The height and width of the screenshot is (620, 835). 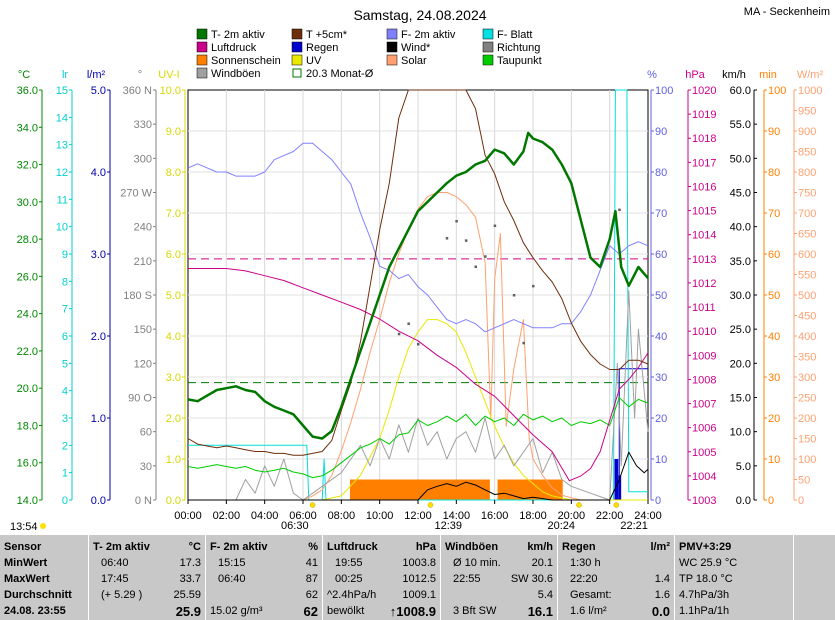 I want to click on chart-title: Samstag, 24.08.2024, so click(x=419, y=15).